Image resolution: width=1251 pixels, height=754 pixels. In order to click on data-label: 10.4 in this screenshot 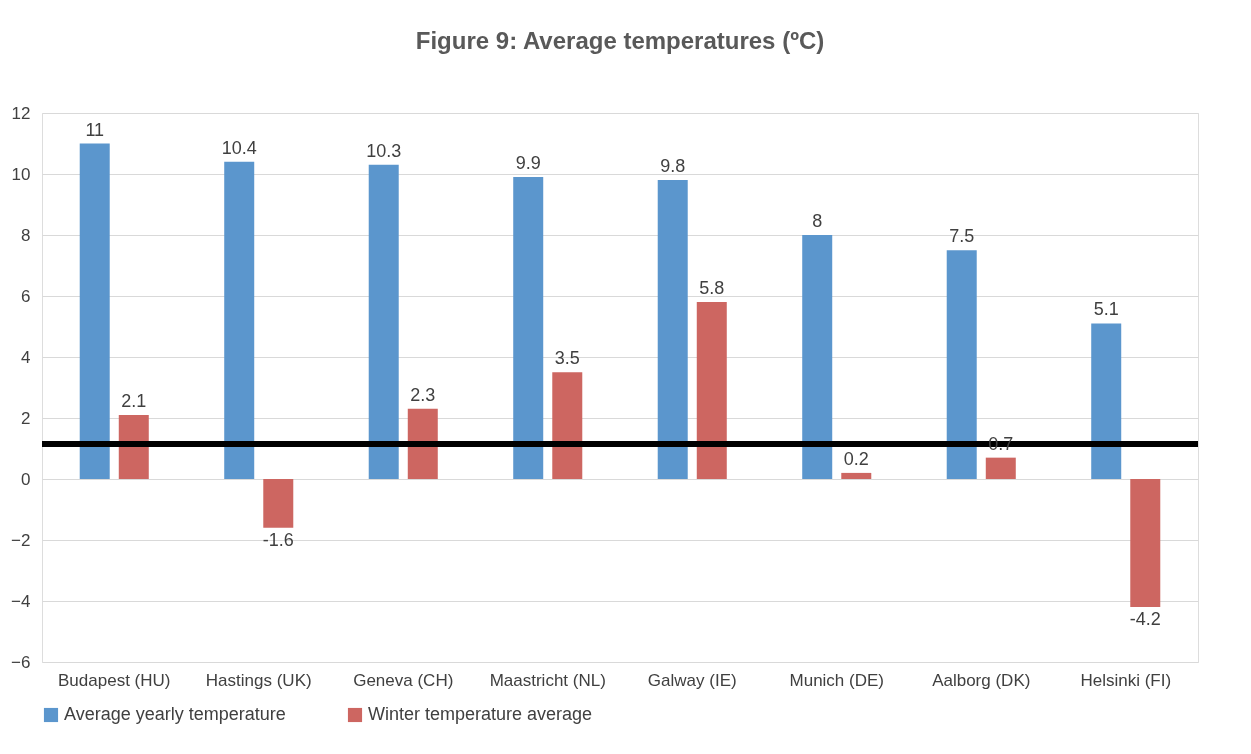, I will do `click(239, 147)`.